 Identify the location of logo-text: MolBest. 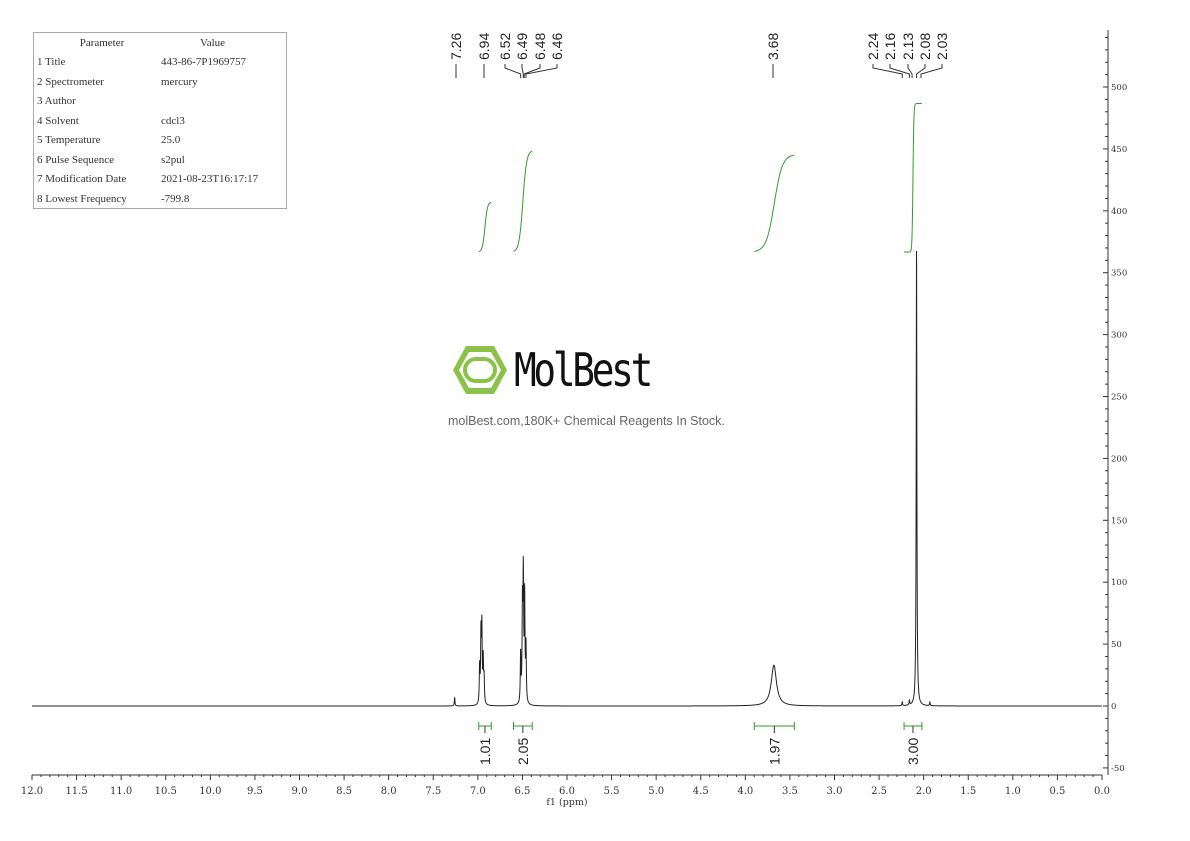
(583, 370).